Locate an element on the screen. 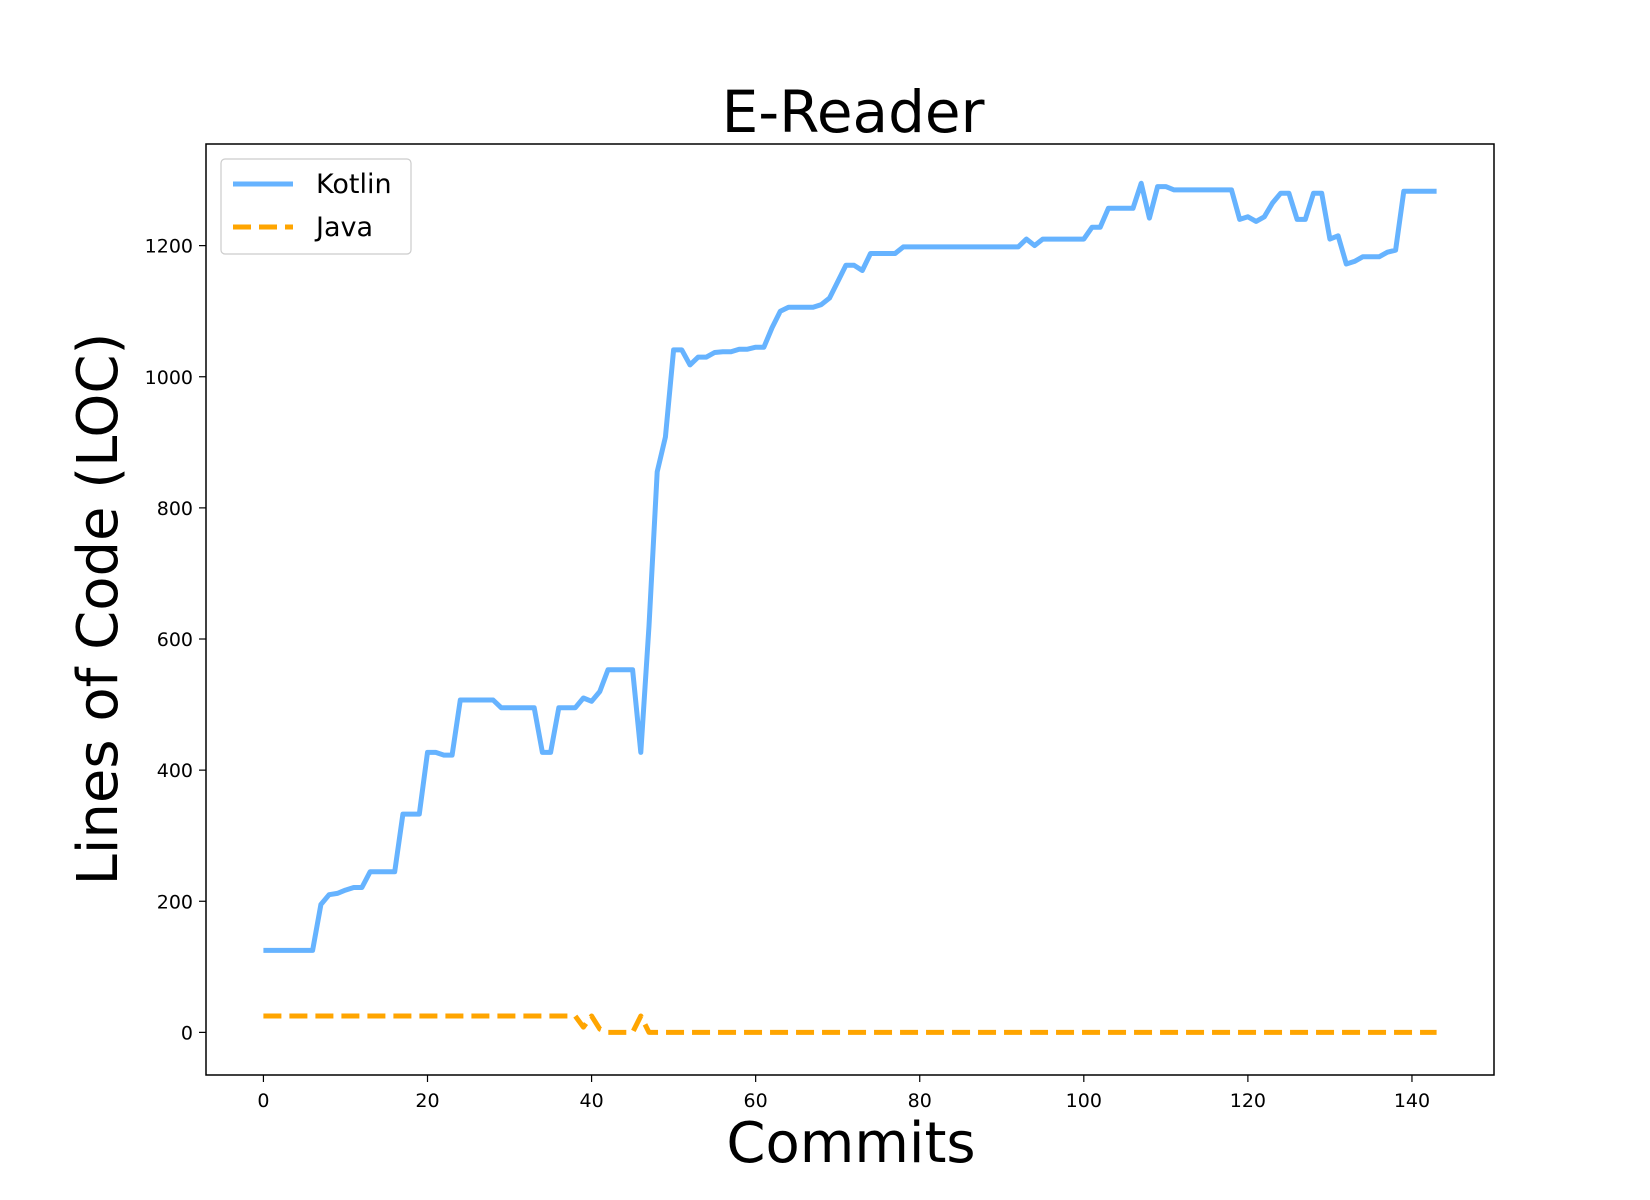 This screenshot has width=1650, height=1200. x-tick-label: 0 is located at coordinates (263, 1101).